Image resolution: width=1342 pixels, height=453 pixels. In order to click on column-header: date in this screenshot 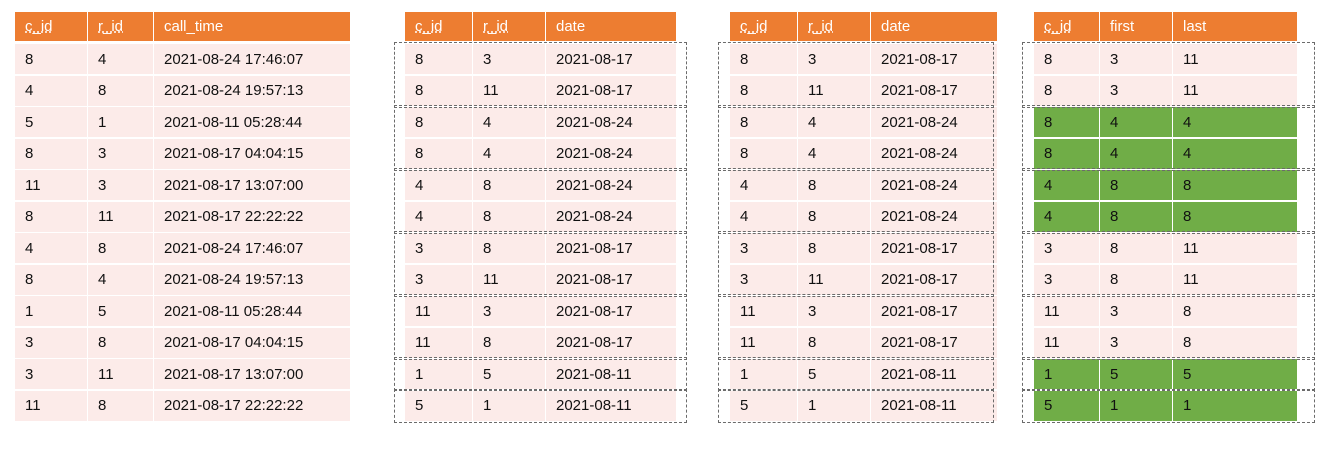, I will do `click(934, 26)`.